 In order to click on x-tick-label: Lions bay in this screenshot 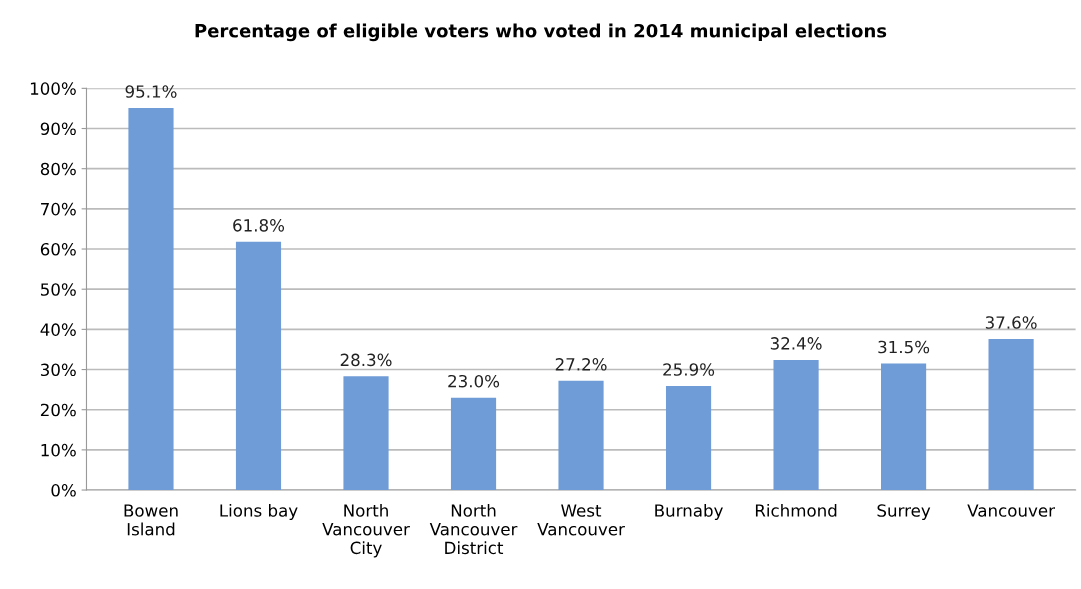, I will do `click(259, 512)`.